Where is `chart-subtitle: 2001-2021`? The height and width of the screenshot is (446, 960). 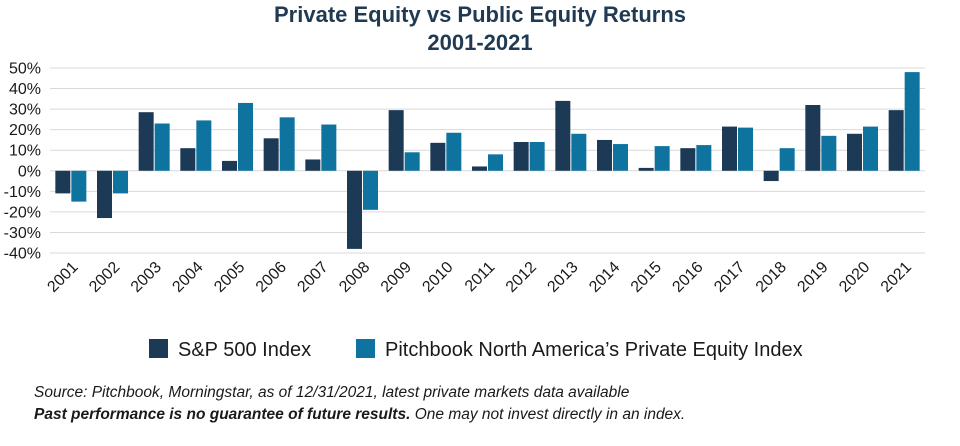
chart-subtitle: 2001-2021 is located at coordinates (479, 42).